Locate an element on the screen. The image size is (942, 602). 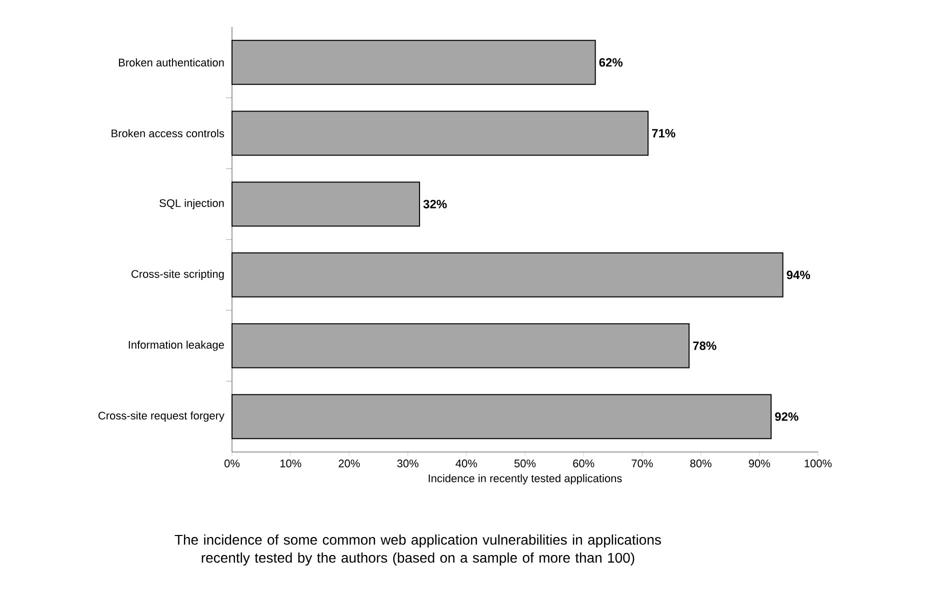
y-tick-label: SQL injection is located at coordinates (192, 204).